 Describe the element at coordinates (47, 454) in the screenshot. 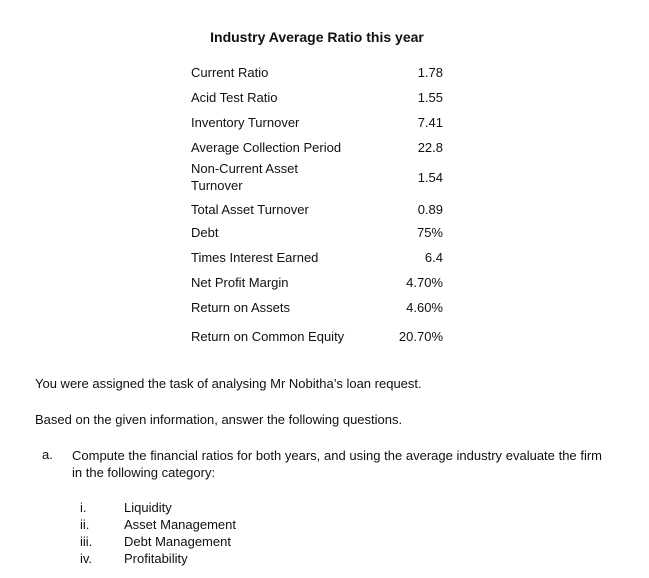

I see `question-marker: a.` at that location.